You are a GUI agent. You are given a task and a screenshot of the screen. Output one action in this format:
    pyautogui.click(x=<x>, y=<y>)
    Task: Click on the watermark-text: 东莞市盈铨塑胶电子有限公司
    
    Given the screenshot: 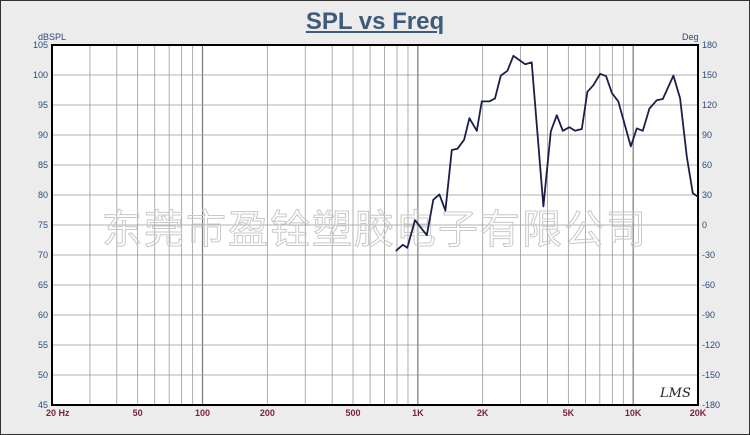 What is the action you would take?
    pyautogui.click(x=375, y=230)
    